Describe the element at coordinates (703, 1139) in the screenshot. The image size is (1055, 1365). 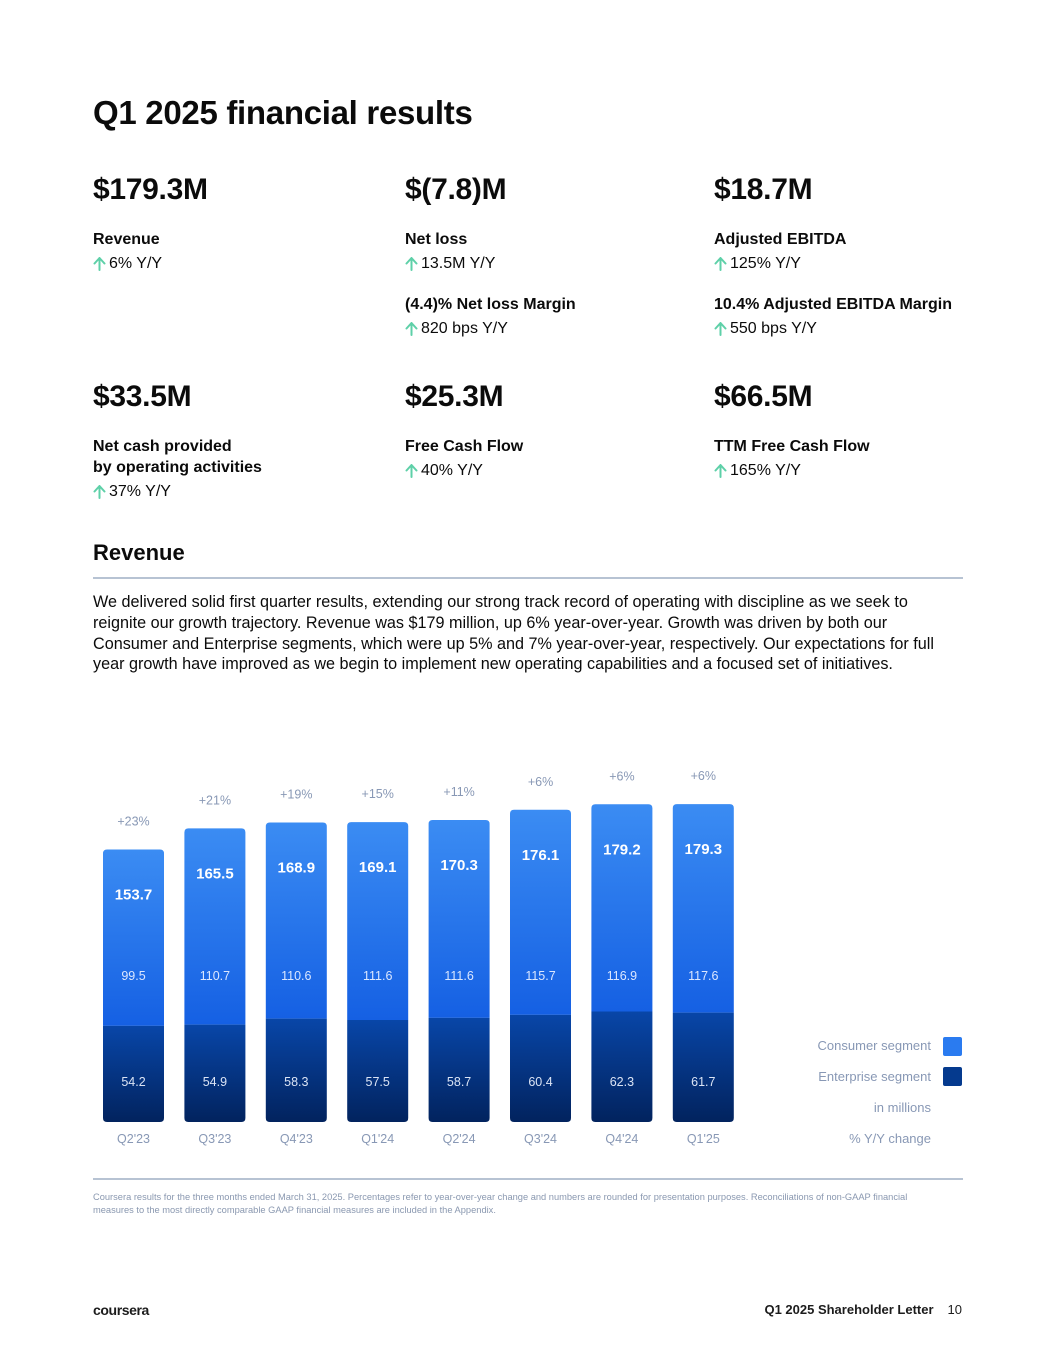
I see `x-tick-label: Q1'25` at that location.